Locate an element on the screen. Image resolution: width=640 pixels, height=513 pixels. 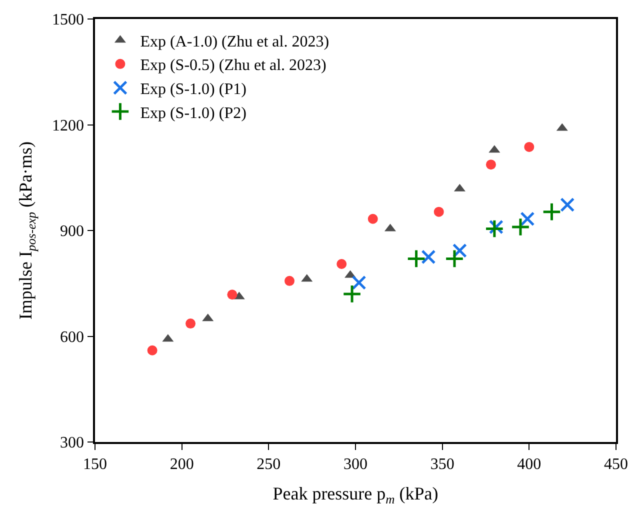
legend-label: Exp (S-0.5) (Zhu et al. 2023) is located at coordinates (233, 65).